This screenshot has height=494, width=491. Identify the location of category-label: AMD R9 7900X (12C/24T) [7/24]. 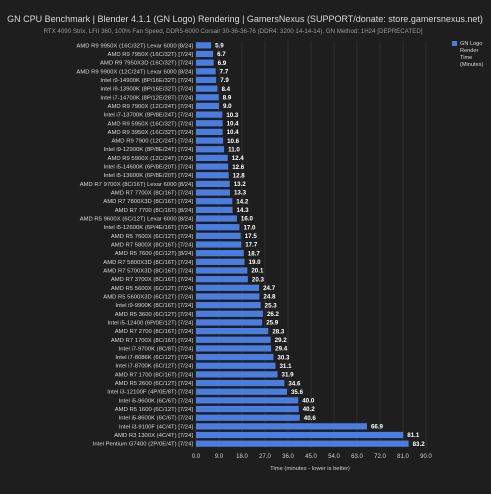
(151, 107).